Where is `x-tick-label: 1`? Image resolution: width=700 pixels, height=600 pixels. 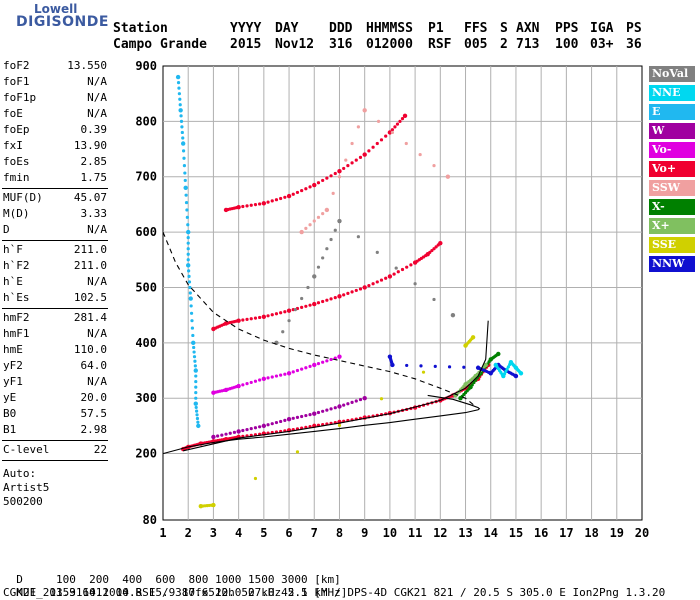 x-tick-label: 1 is located at coordinates (162, 533).